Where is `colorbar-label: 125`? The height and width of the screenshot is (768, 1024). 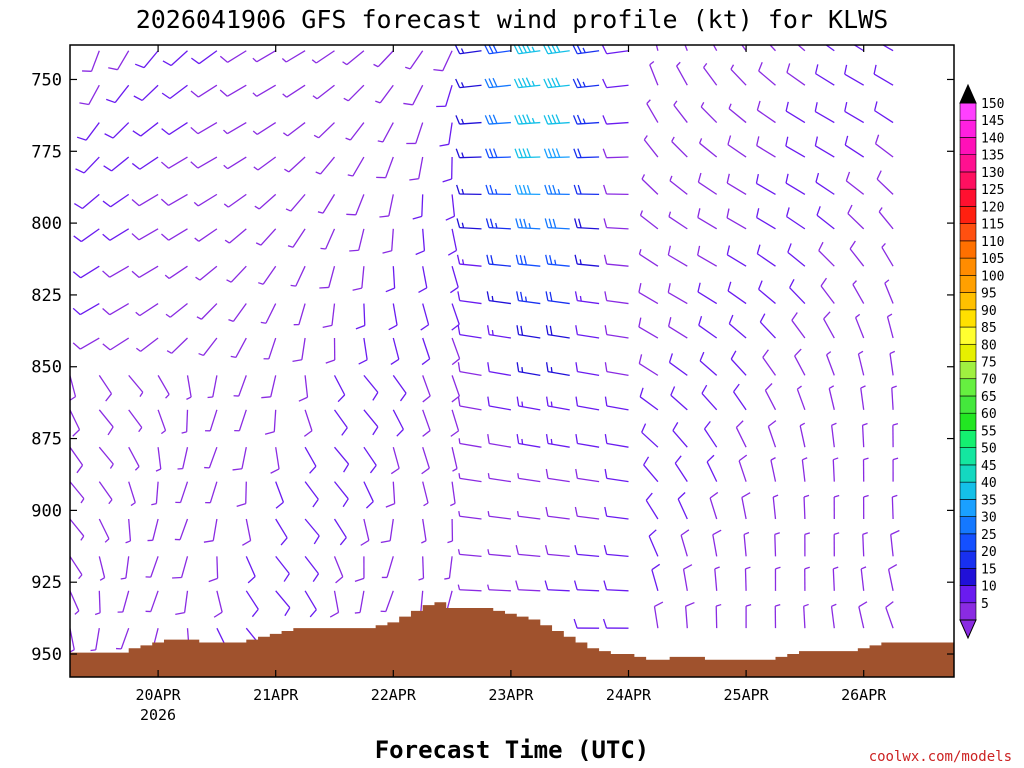
colorbar-label: 125 is located at coordinates (992, 190).